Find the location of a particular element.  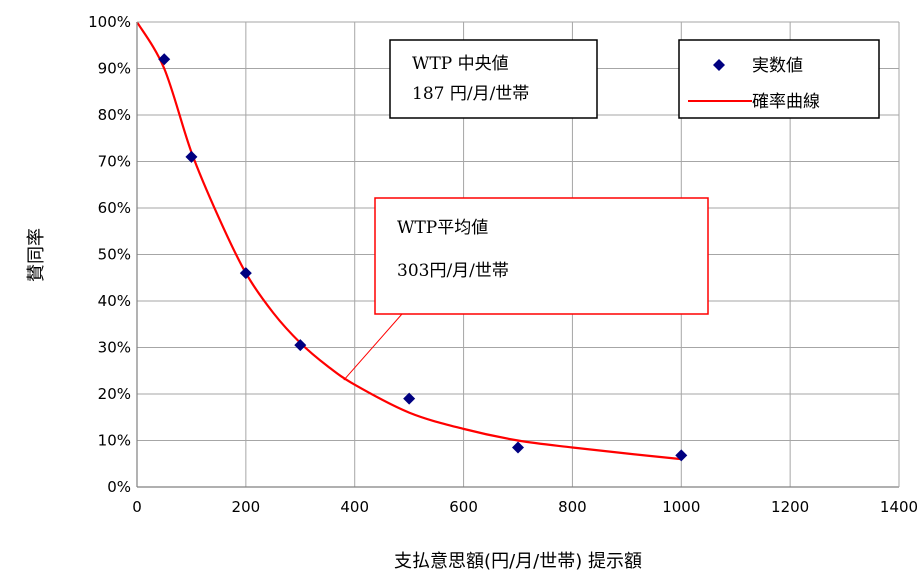

x-tick-label: 1200 is located at coordinates (790, 507).